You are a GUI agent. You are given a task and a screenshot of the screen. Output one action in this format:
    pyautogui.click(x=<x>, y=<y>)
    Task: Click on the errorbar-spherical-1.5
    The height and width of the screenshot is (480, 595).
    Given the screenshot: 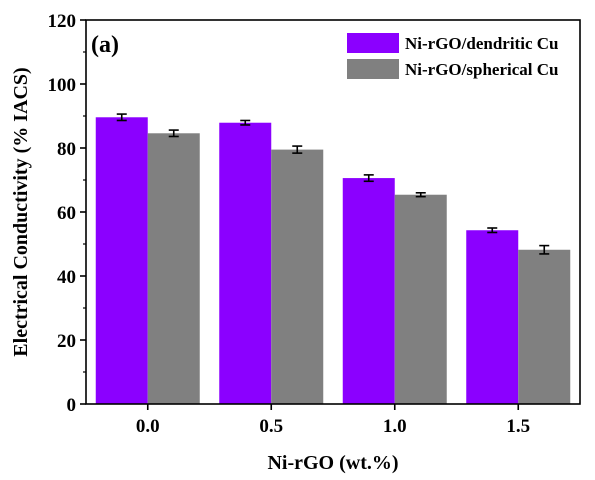 What is the action you would take?
    pyautogui.click(x=544, y=249)
    